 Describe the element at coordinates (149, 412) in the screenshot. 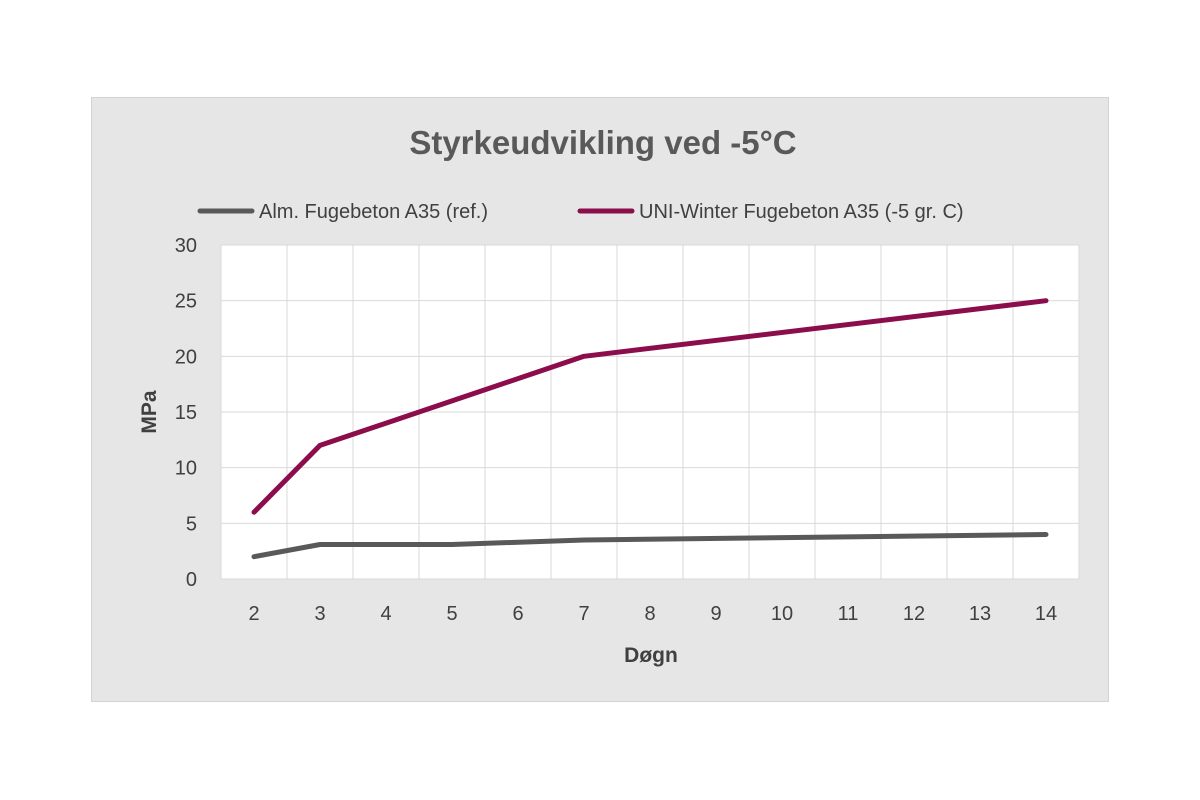

I see `y-axis-title: MPa` at that location.